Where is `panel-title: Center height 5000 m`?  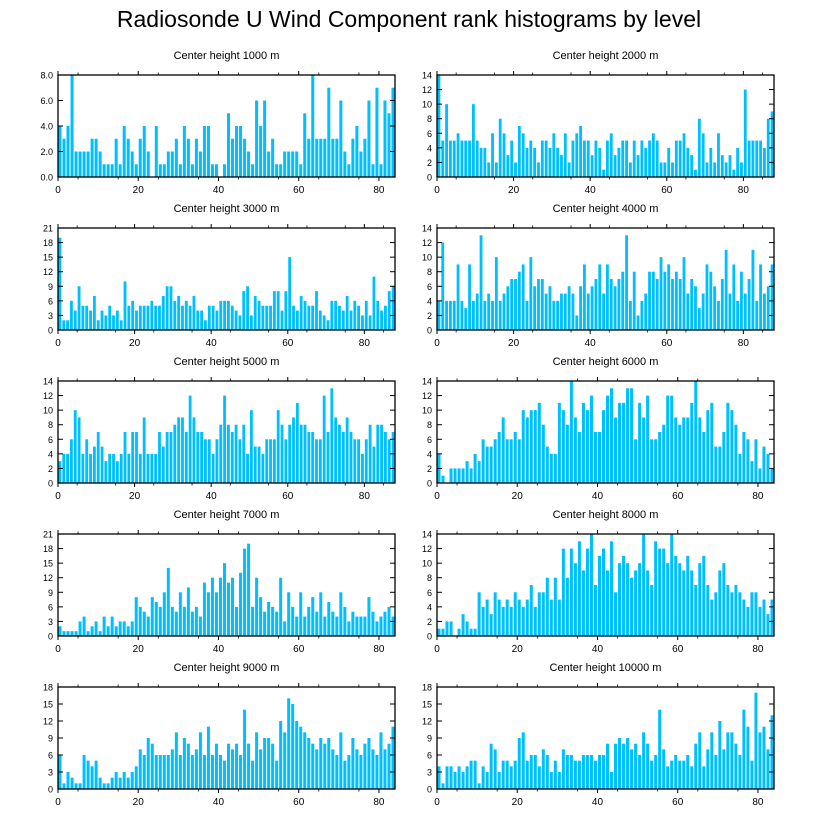
panel-title: Center height 5000 m is located at coordinates (227, 362).